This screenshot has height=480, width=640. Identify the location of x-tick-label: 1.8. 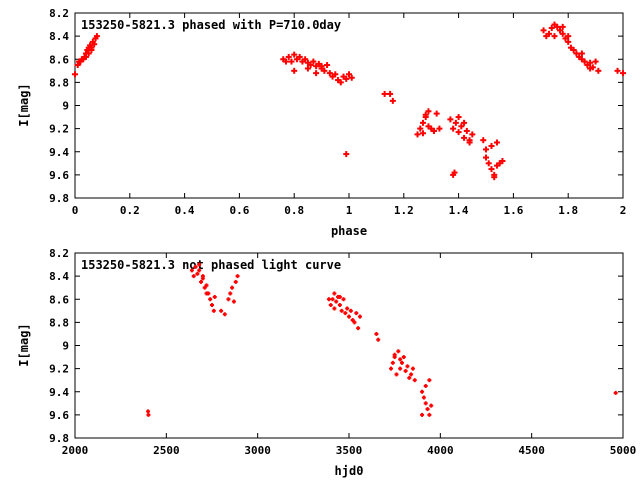
(568, 210).